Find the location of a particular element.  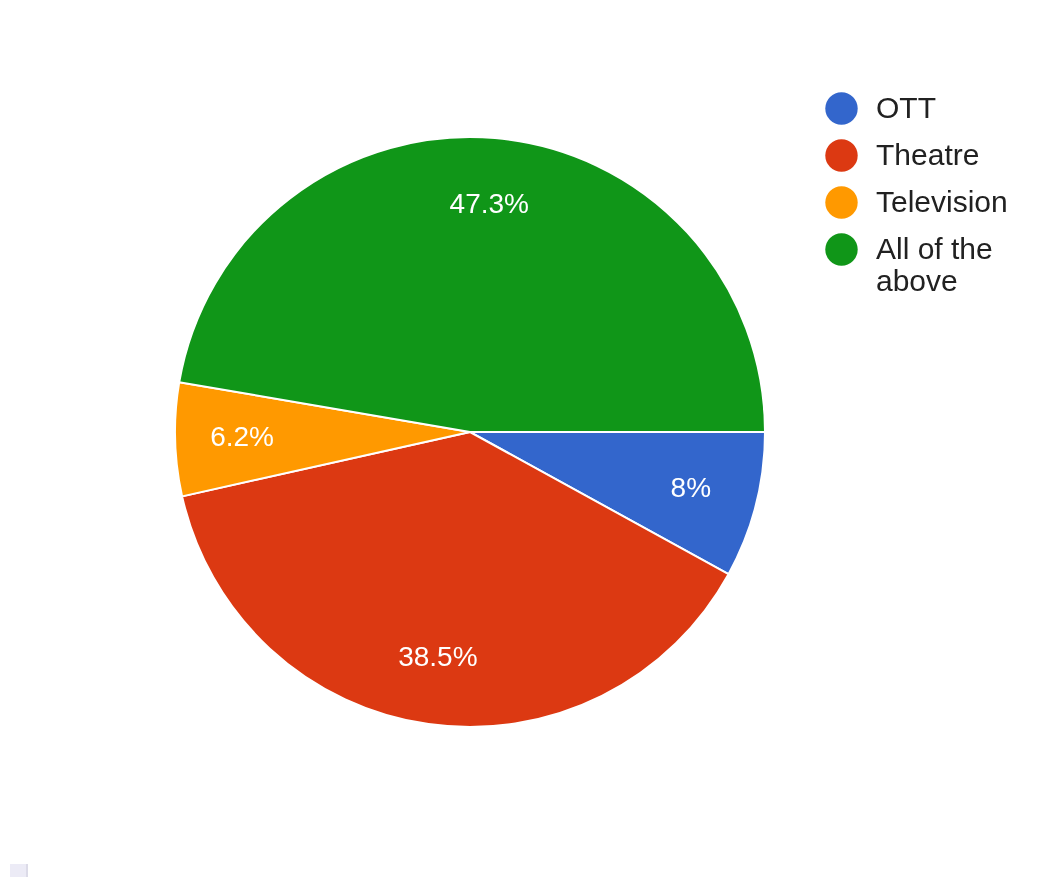

legend-label: Television is located at coordinates (942, 201).